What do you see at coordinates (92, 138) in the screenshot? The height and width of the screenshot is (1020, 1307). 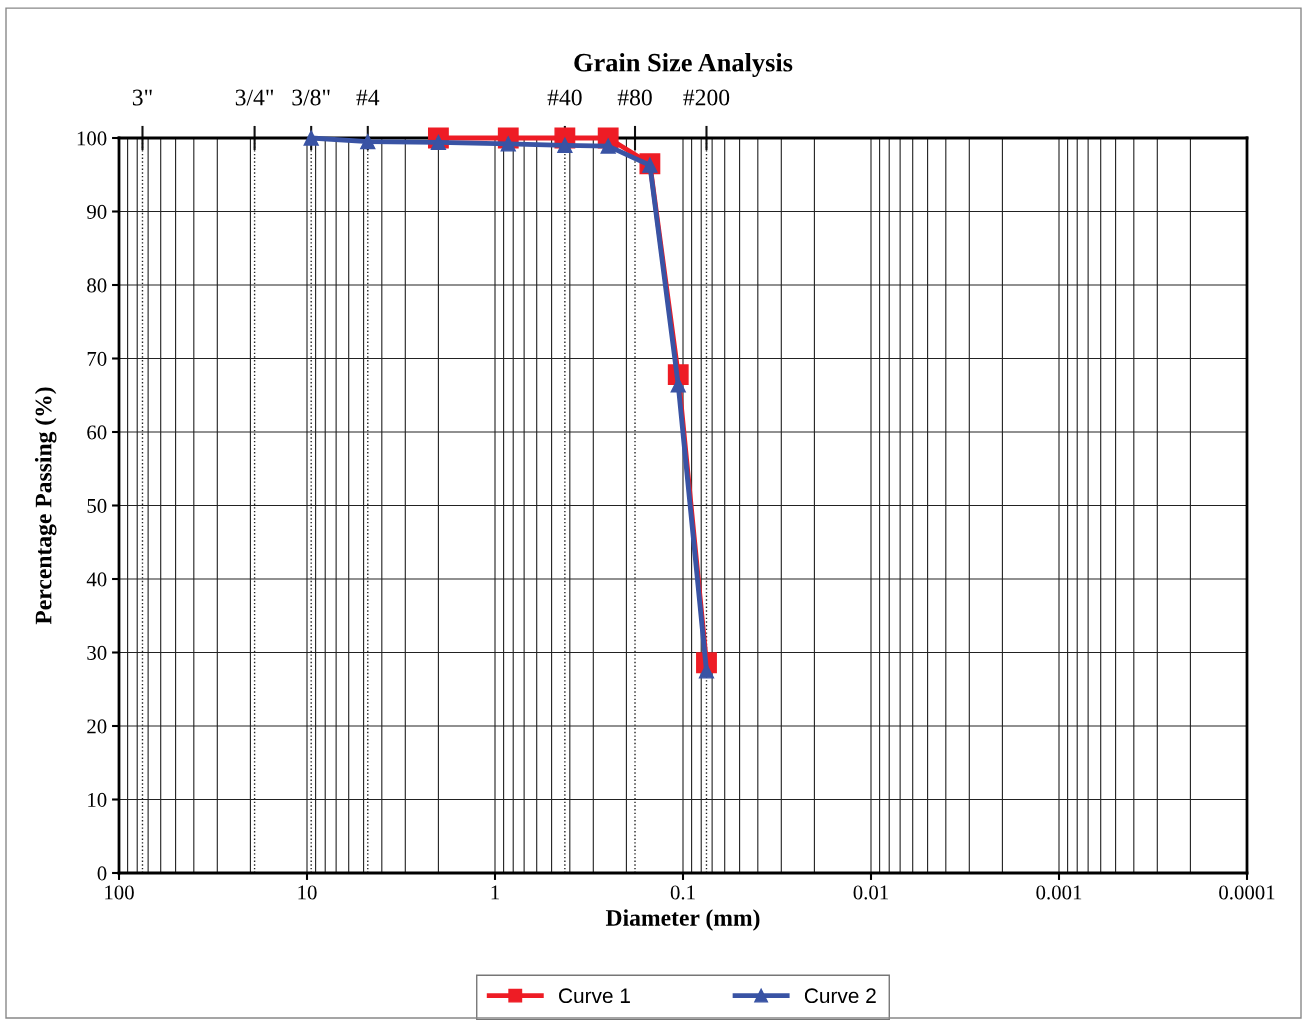 I see `y-tick-label: 100` at bounding box center [92, 138].